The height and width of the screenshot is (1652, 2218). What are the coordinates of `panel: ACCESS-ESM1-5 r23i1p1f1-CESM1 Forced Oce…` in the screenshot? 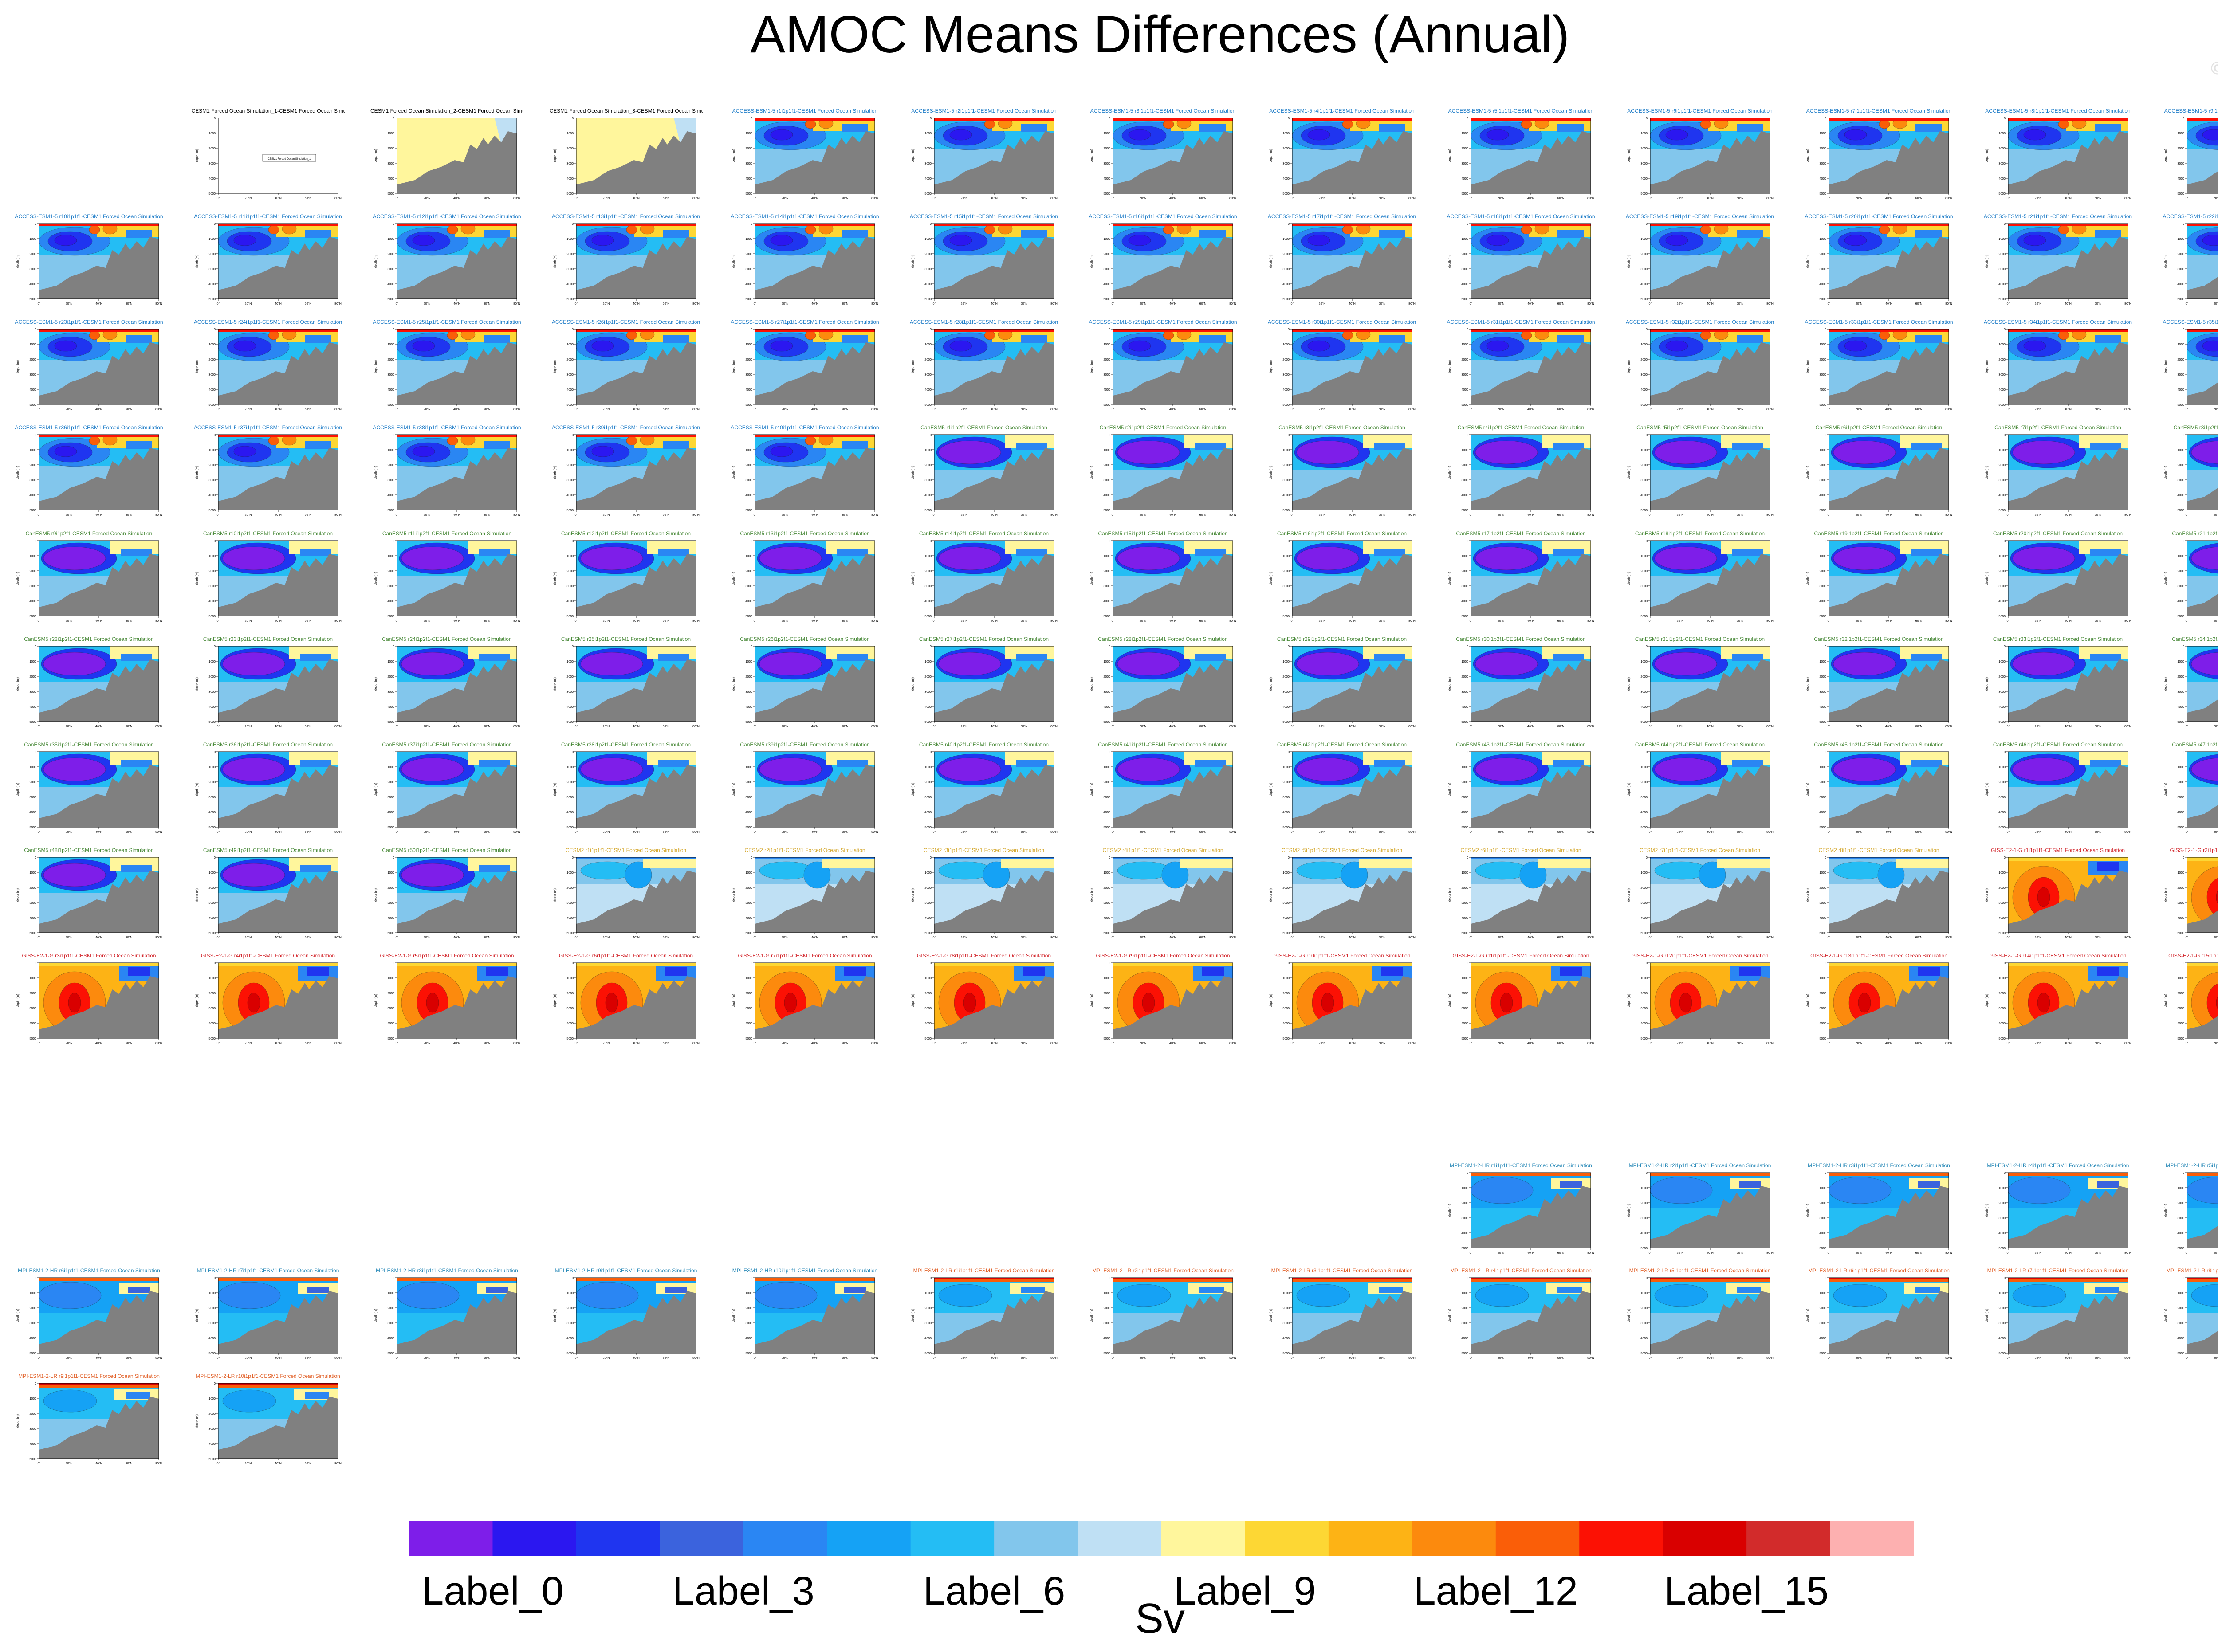 It's located at (88, 367).